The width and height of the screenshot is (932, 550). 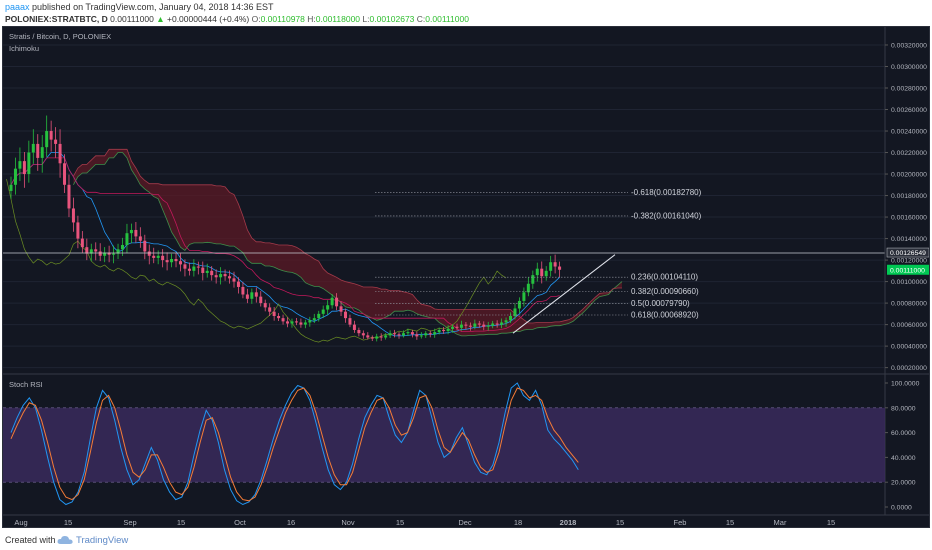 What do you see at coordinates (909, 282) in the screenshot?
I see `price-tick-label: 0.00100000` at bounding box center [909, 282].